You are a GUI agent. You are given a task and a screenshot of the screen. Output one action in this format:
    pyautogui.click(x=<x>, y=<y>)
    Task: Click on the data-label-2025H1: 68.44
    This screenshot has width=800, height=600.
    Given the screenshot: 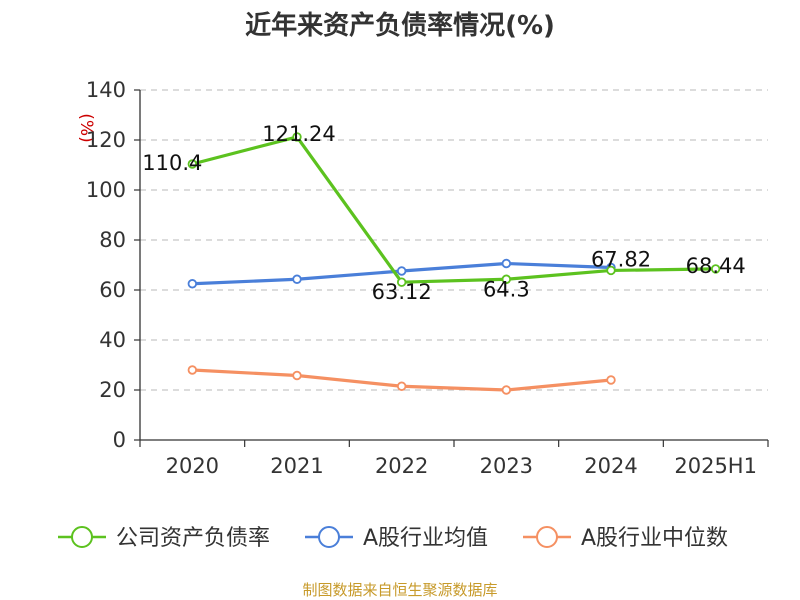 What is the action you would take?
    pyautogui.click(x=716, y=266)
    